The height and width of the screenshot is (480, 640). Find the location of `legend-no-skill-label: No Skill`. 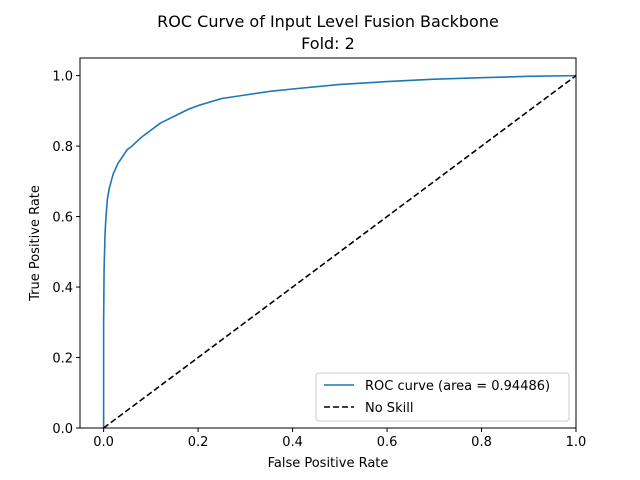

legend-no-skill-label: No Skill is located at coordinates (389, 408).